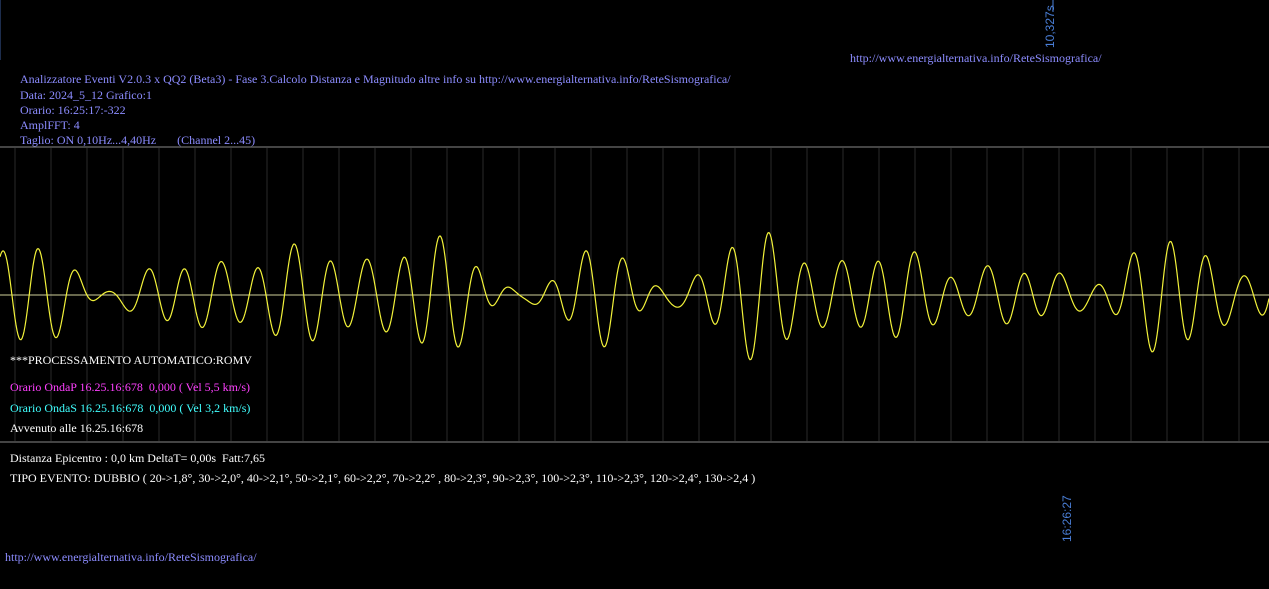 The image size is (1269, 589). I want to click on header-line: Data: 2024_5_12 Grafico:1, so click(86, 95).